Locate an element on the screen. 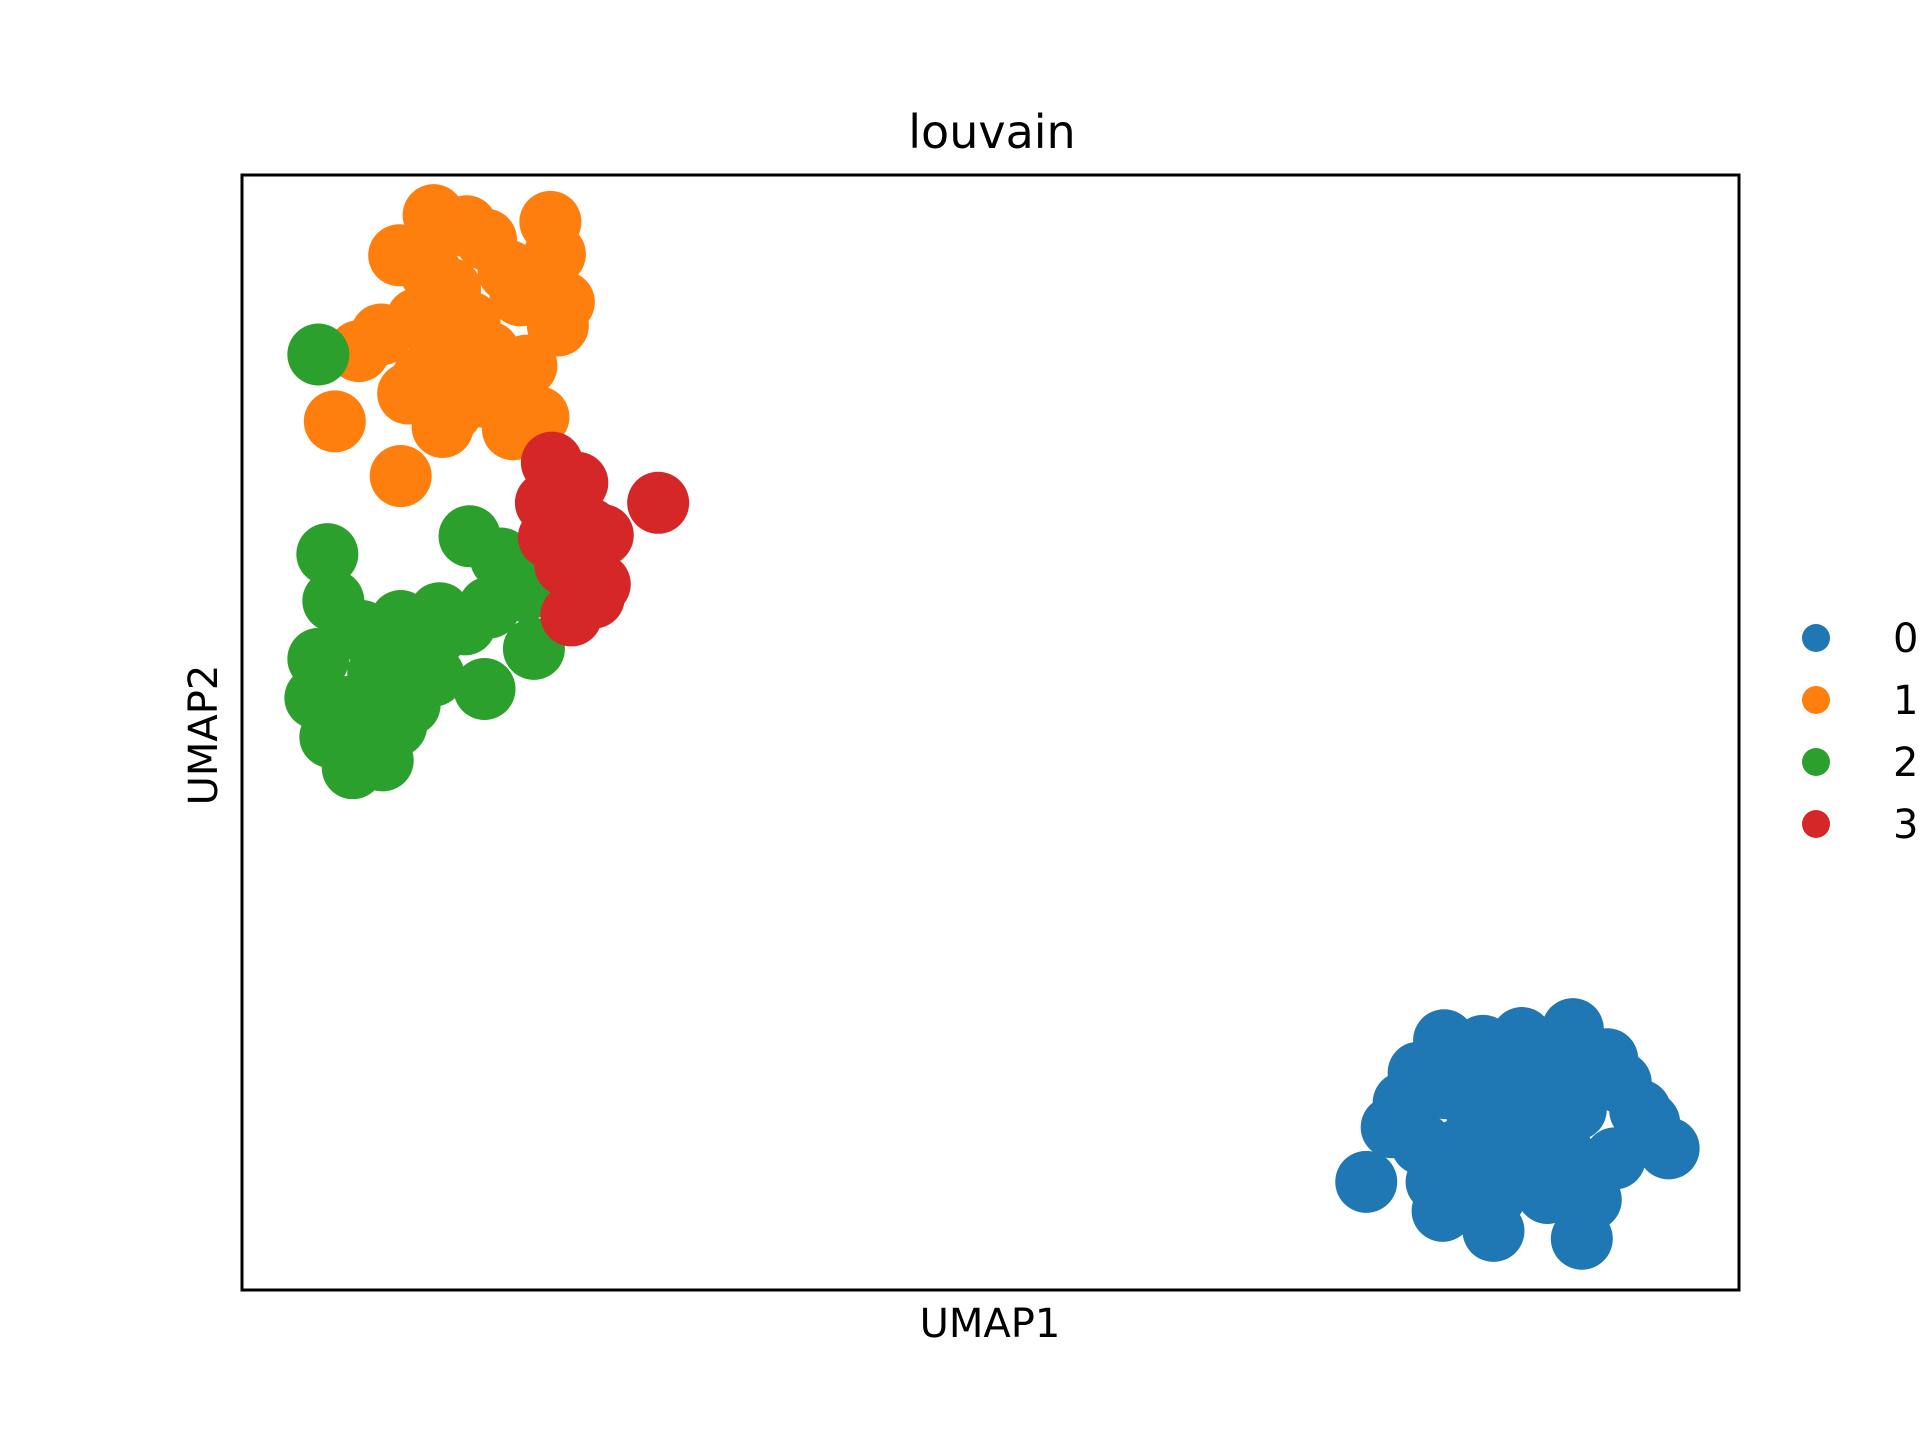 The height and width of the screenshot is (1440, 1920). legend-label-2: 2 is located at coordinates (1905, 763).